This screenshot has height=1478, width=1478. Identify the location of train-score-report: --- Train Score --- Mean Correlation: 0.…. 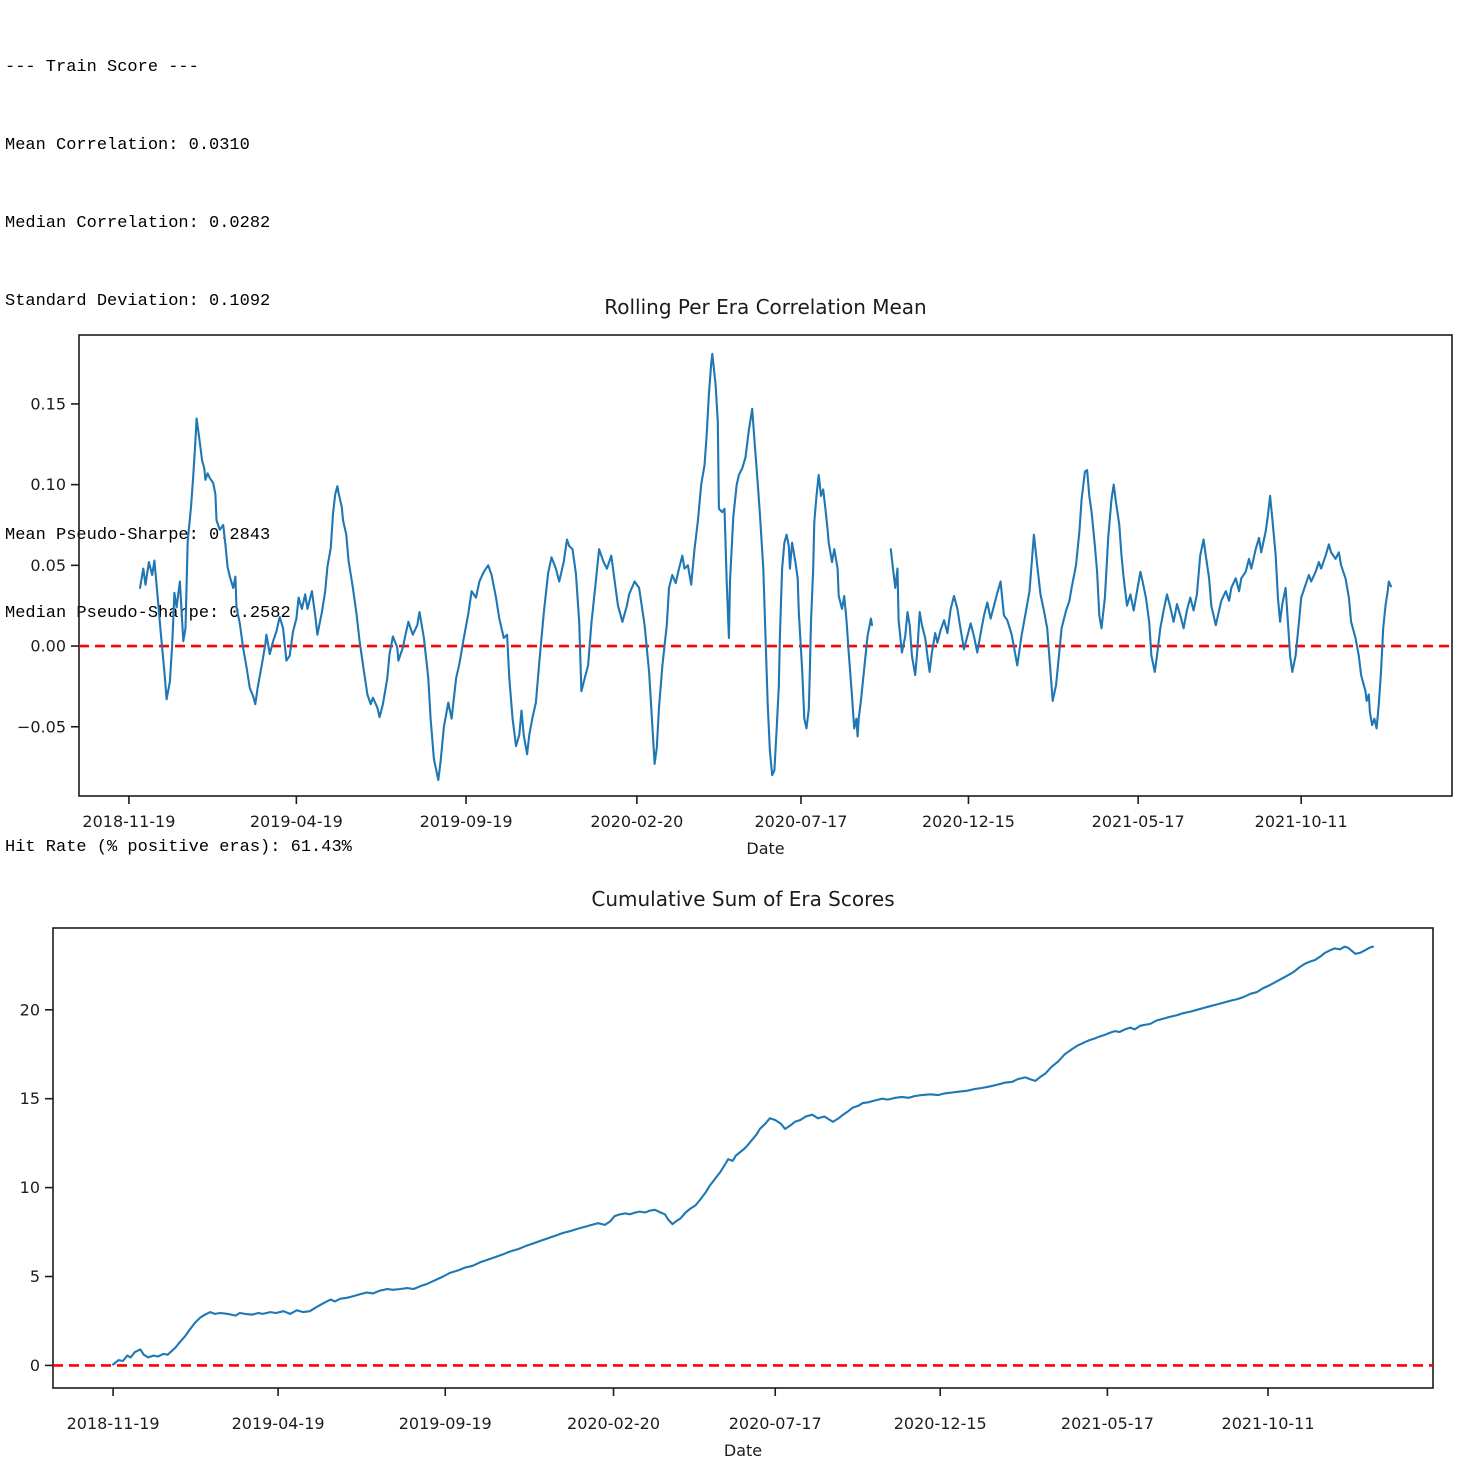
(178, 445).